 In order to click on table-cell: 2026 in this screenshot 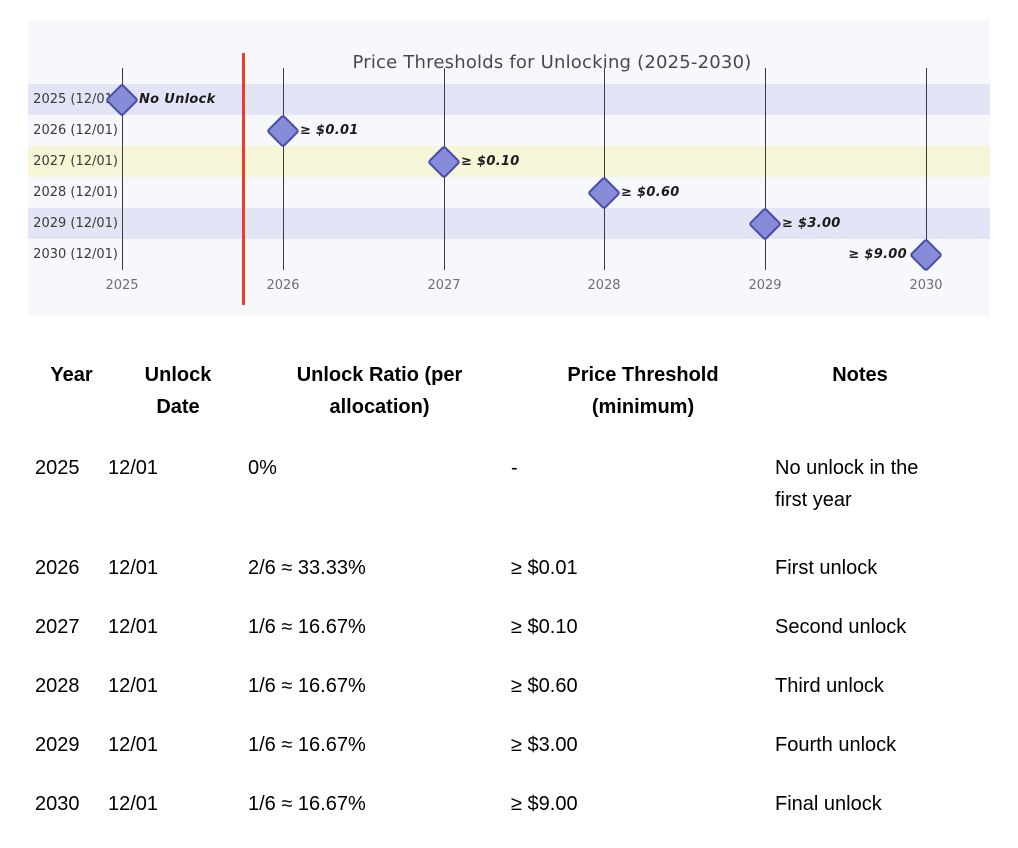, I will do `click(57, 568)`.